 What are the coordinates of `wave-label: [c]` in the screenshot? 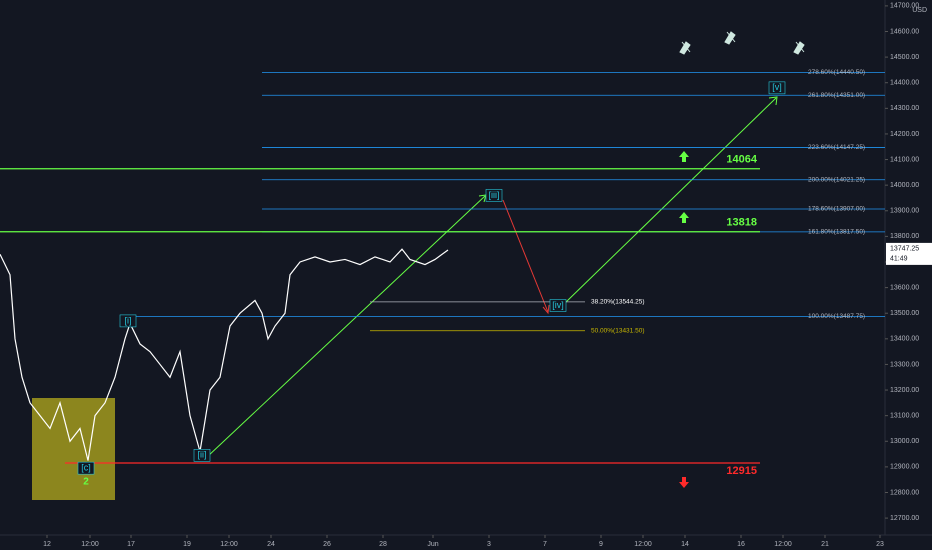 It's located at (86, 468).